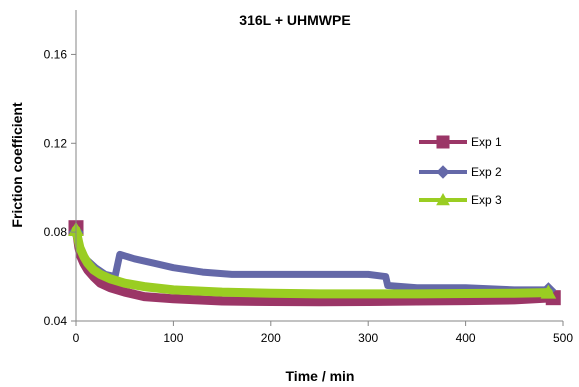  Describe the element at coordinates (486, 142) in the screenshot. I see `legend-label: Exp 1` at that location.